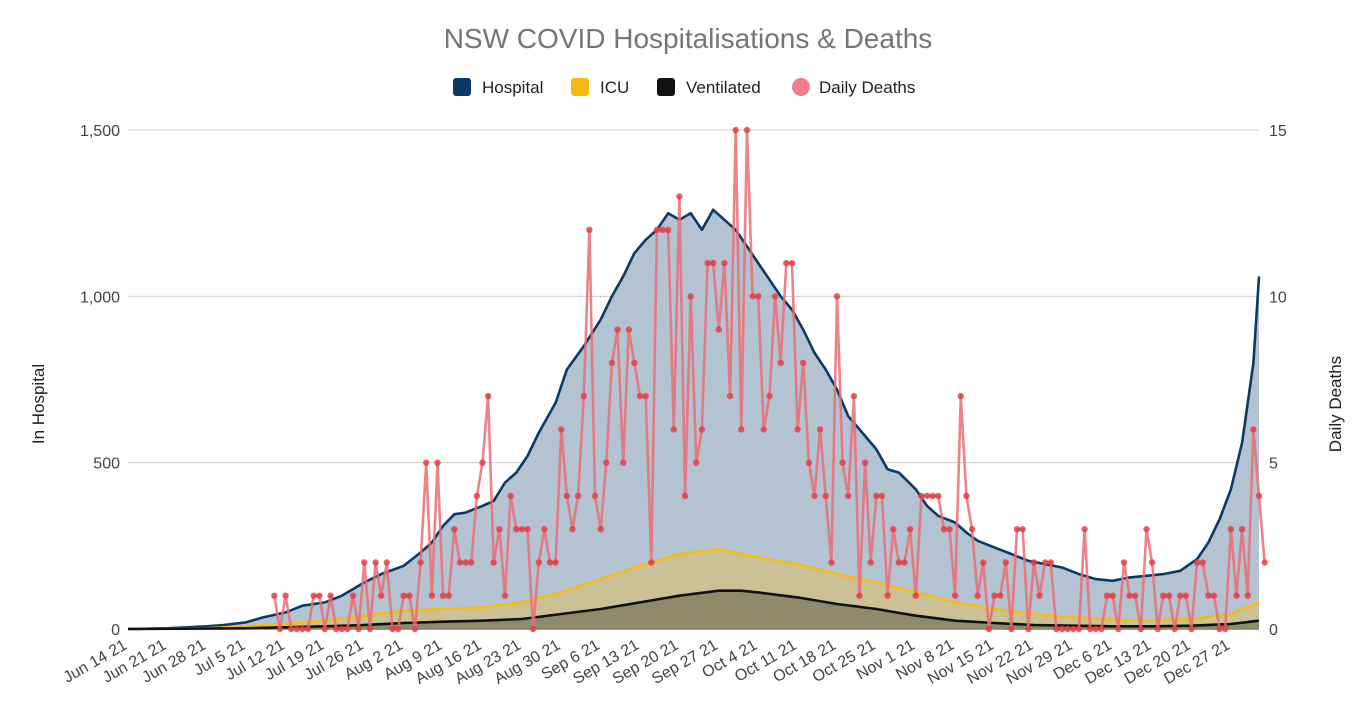  Describe the element at coordinates (580, 87) in the screenshot. I see `legend-swatch-icu` at that location.